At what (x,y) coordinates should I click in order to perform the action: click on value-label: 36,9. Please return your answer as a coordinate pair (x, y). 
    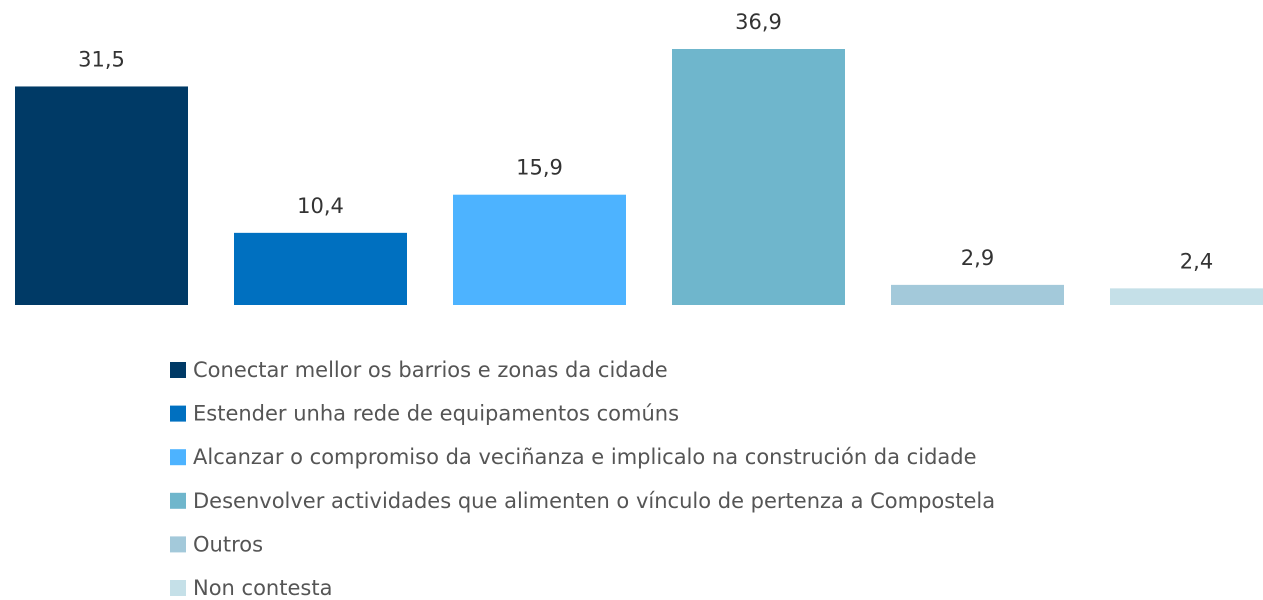
    Looking at the image, I should click on (758, 22).